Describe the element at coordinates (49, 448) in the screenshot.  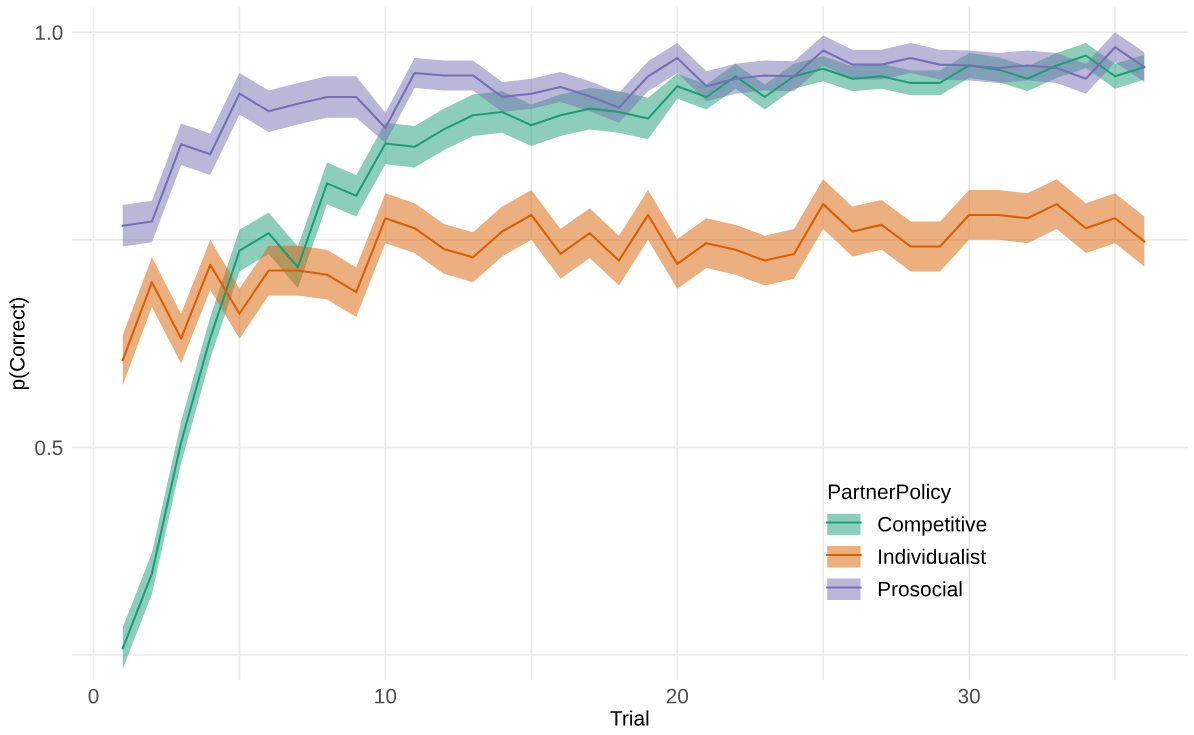
I see `y-tick-label: 0.5` at that location.